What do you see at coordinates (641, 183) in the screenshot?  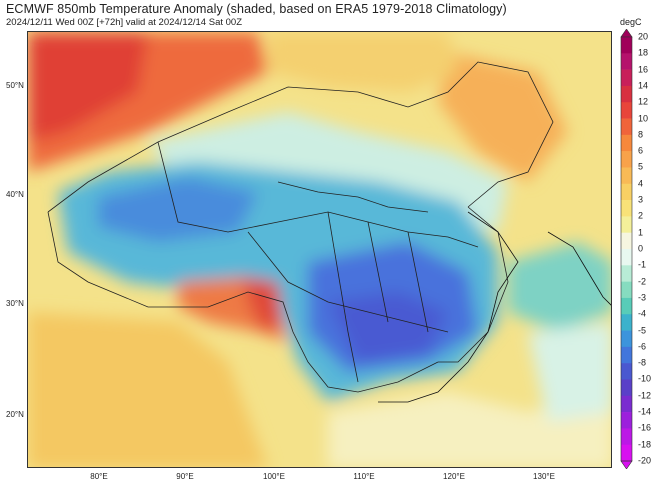 I see `colorbar-tick-label: 4` at bounding box center [641, 183].